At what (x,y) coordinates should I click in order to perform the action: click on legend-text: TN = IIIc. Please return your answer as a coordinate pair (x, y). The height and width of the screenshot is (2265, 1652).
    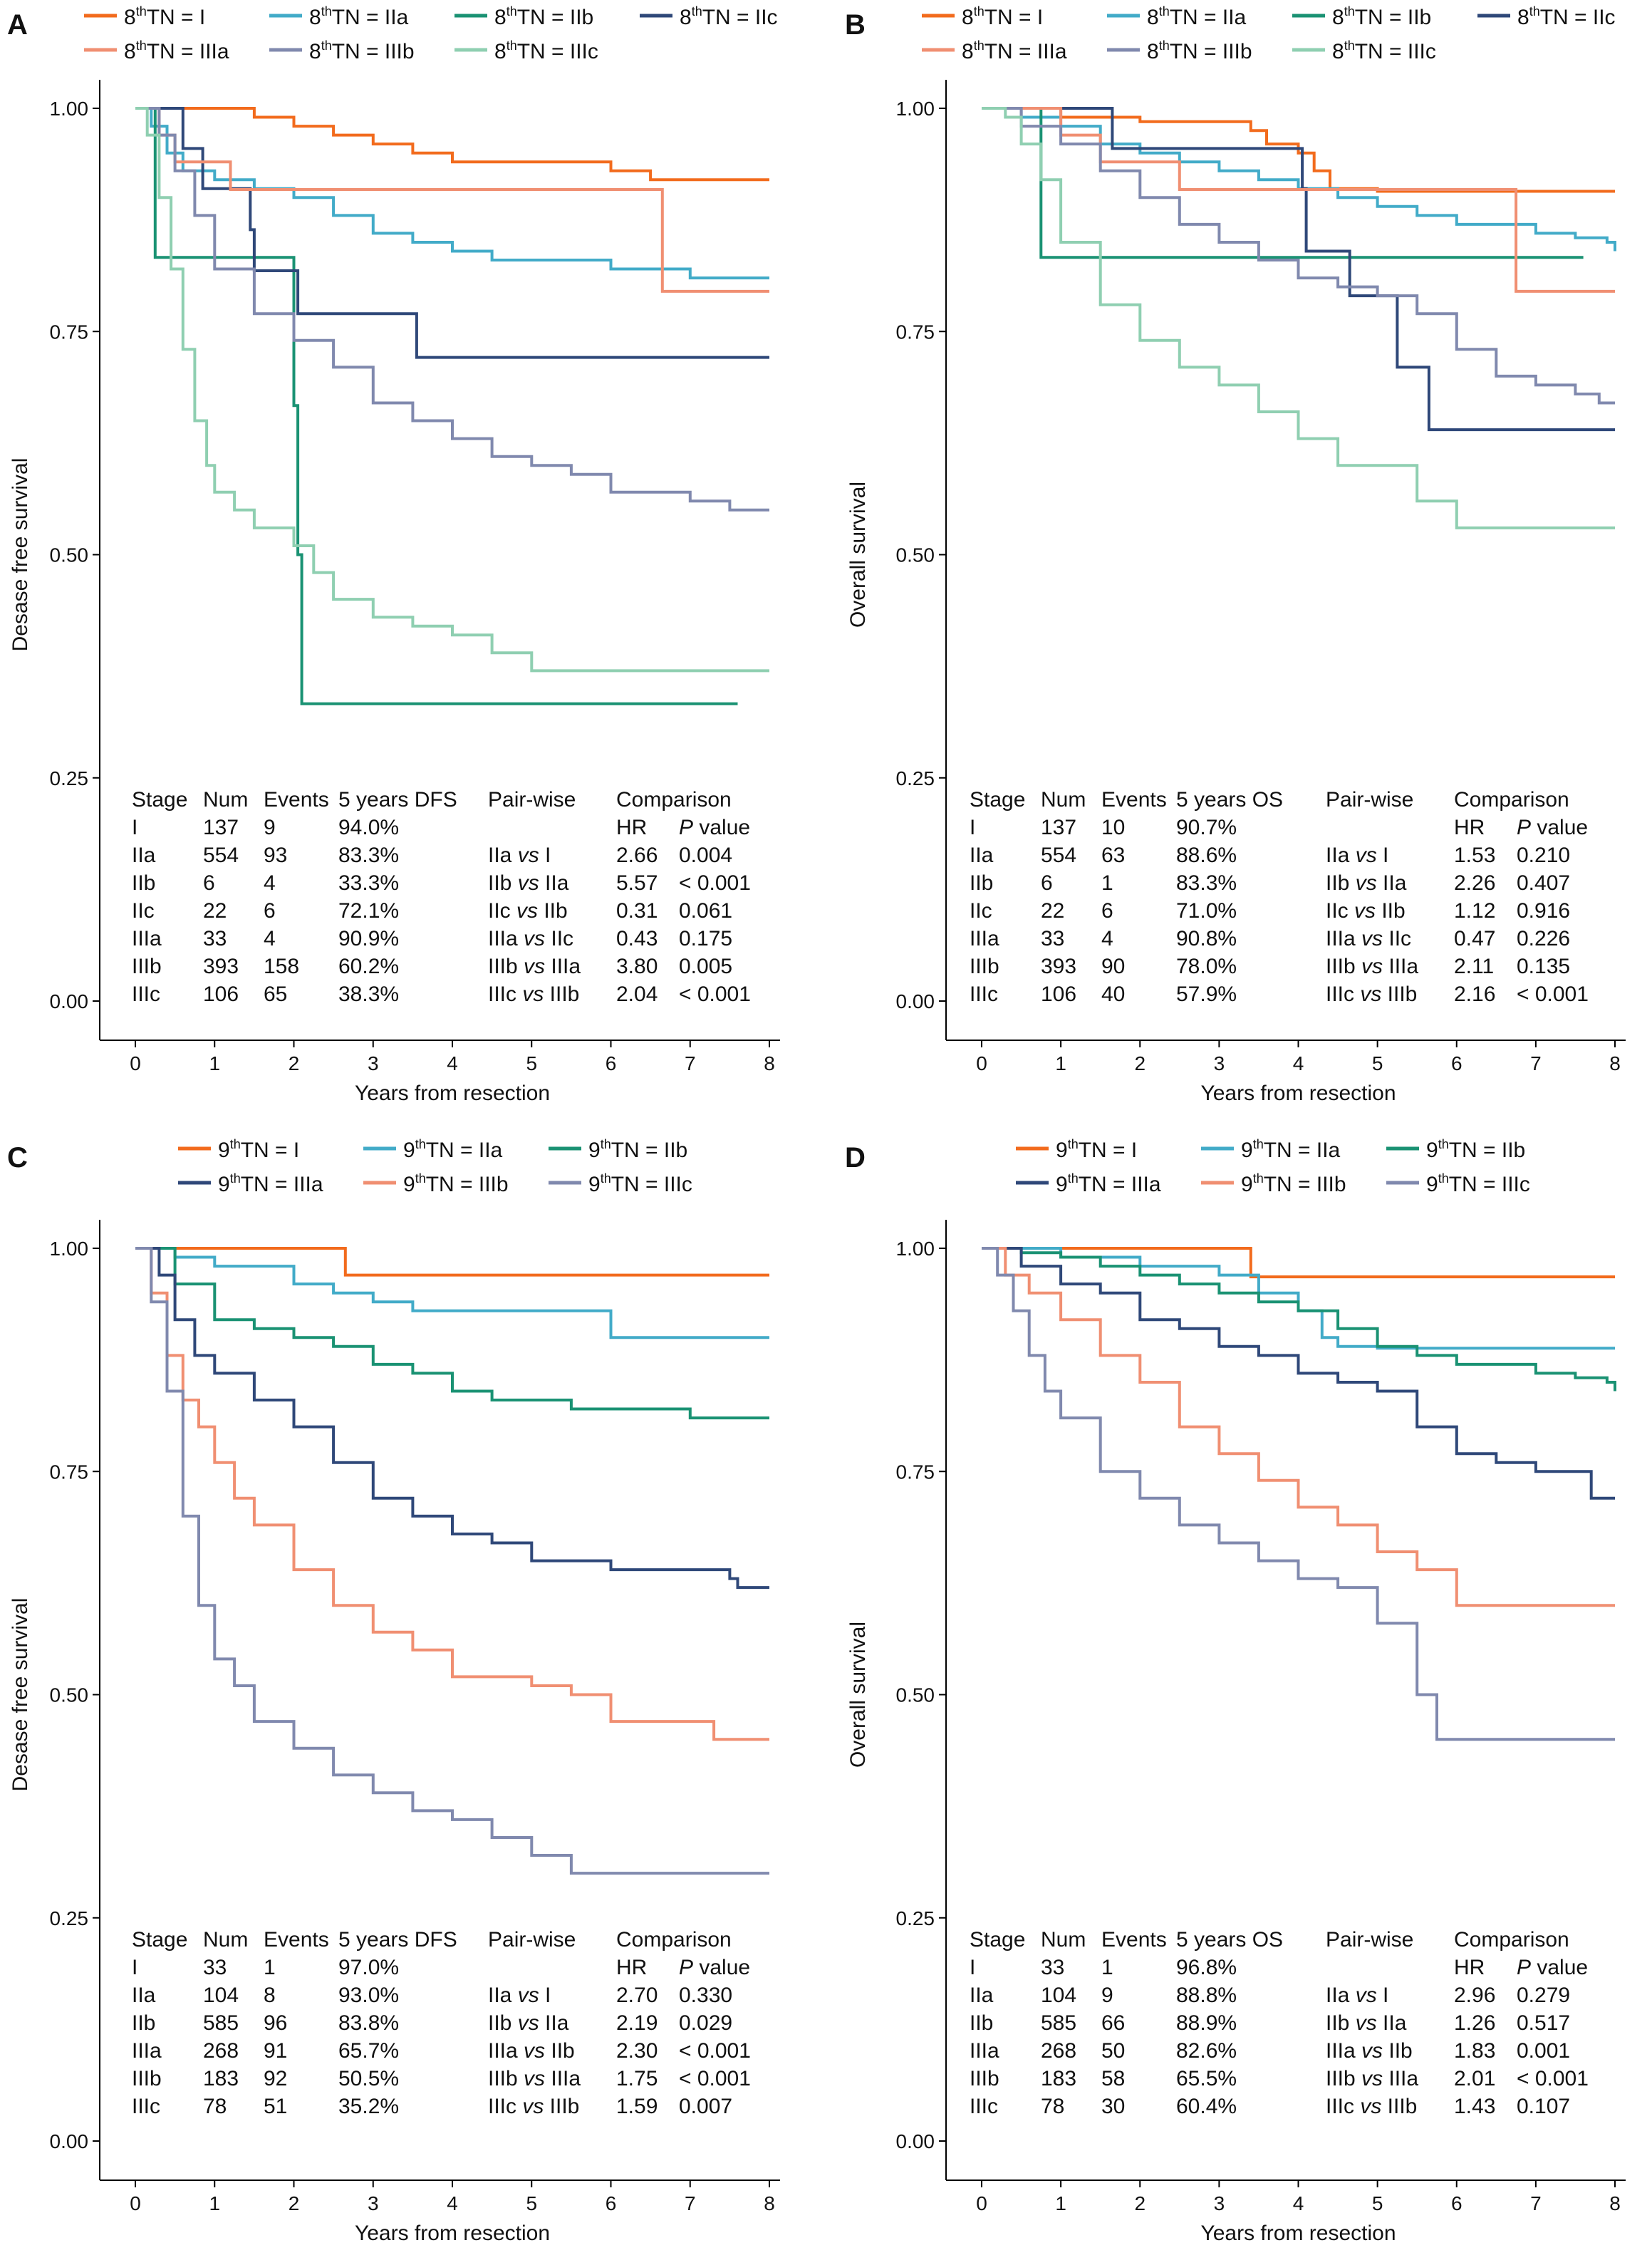
    Looking at the image, I should click on (1395, 52).